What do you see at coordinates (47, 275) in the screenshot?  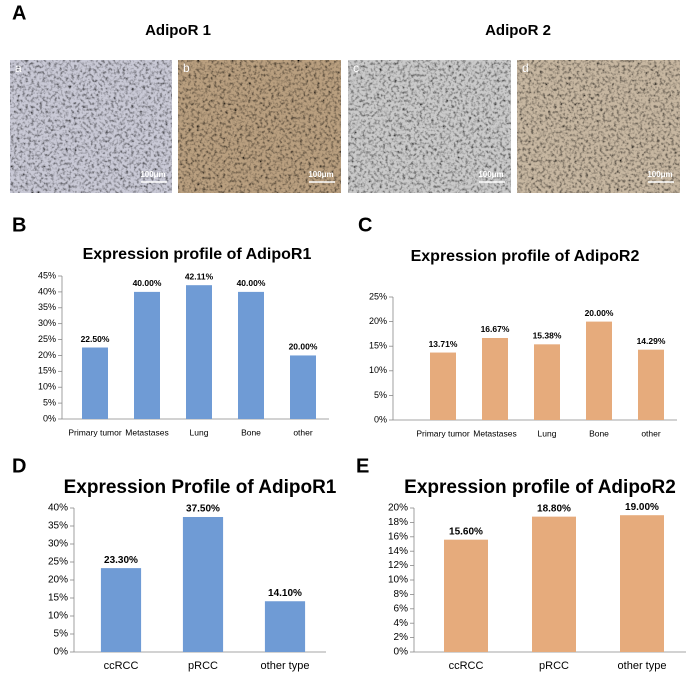 I see `y-tick-label: 45%` at bounding box center [47, 275].